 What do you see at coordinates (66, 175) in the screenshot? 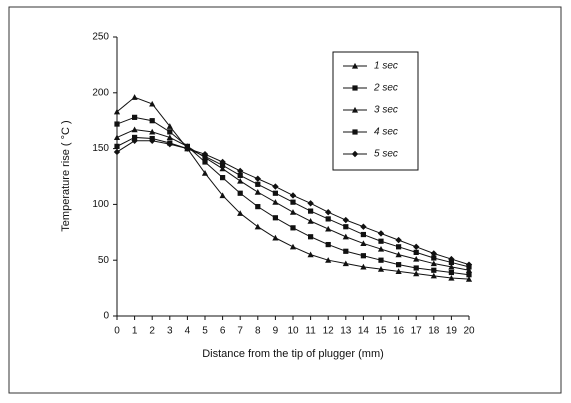
I see `y-axis-label: Temperature rise ( °C )` at bounding box center [66, 175].